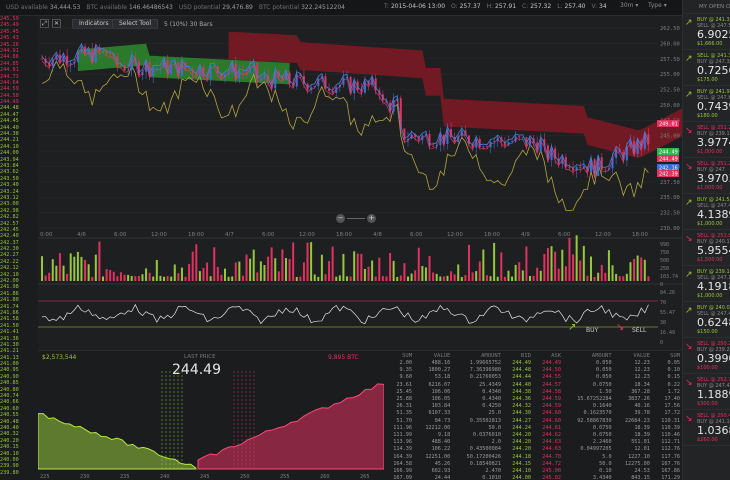 The height and width of the screenshot is (480, 730). I want to click on ladder-price: 243.12, so click(9, 197).